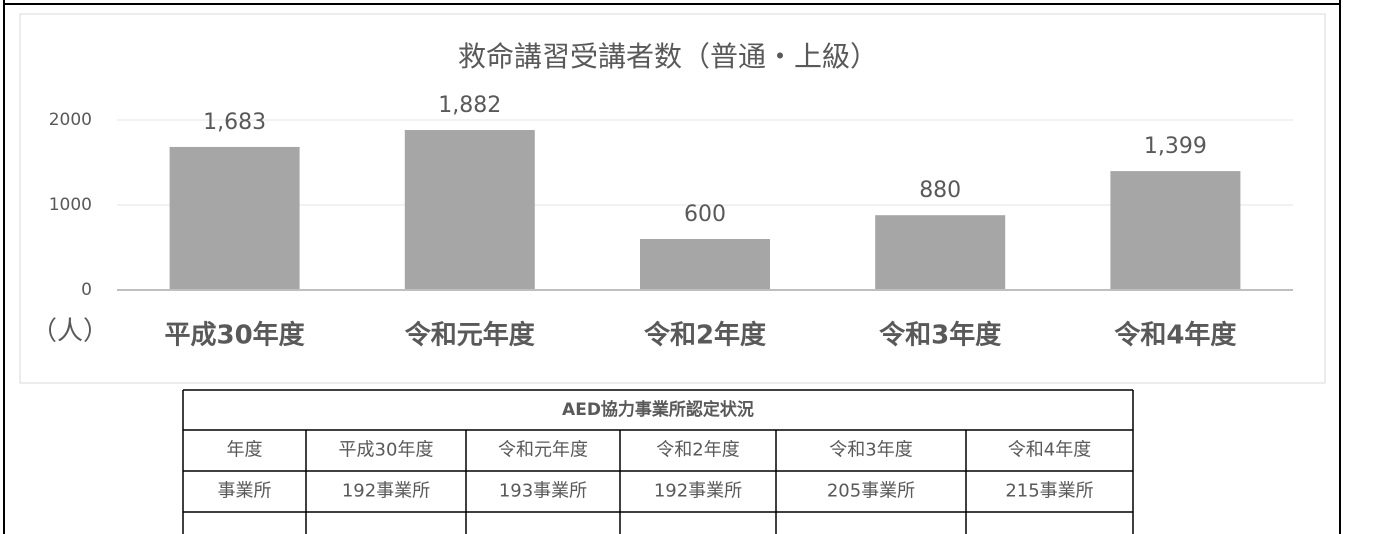  I want to click on table-title: AED協力事業所認定状況, so click(658, 409).